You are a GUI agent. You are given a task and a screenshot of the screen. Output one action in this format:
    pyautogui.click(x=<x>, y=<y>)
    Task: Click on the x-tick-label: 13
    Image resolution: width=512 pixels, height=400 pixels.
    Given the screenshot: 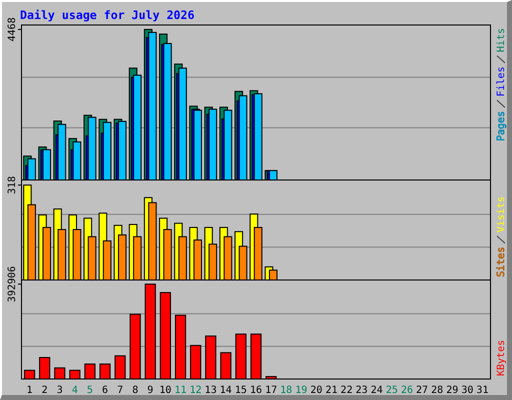 What is the action you would take?
    pyautogui.click(x=210, y=390)
    